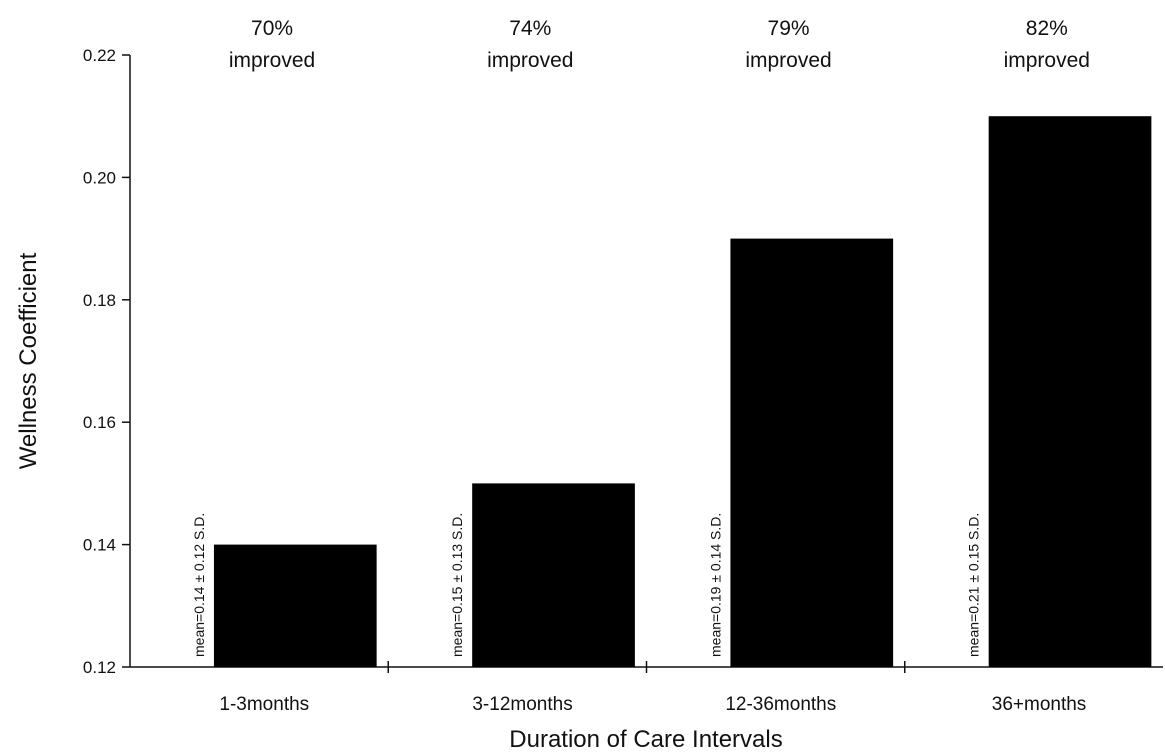 Image resolution: width=1165 pixels, height=755 pixels. Describe the element at coordinates (645, 739) in the screenshot. I see `x-axis-title: Duration of Care Intervals` at that location.